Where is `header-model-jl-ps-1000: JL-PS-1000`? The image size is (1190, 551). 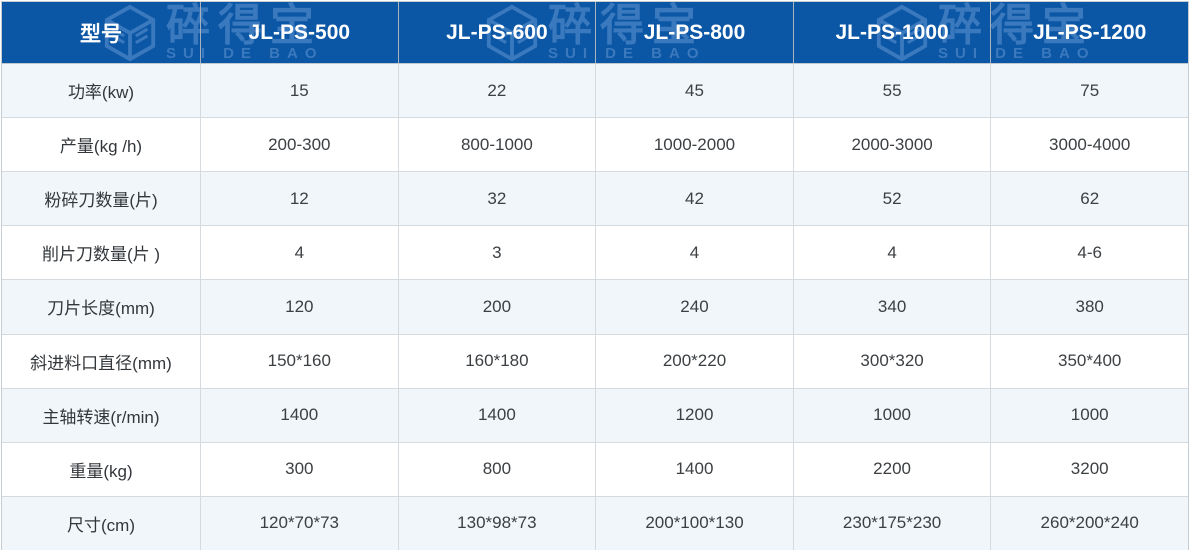 header-model-jl-ps-1000: JL-PS-1000 is located at coordinates (891, 32).